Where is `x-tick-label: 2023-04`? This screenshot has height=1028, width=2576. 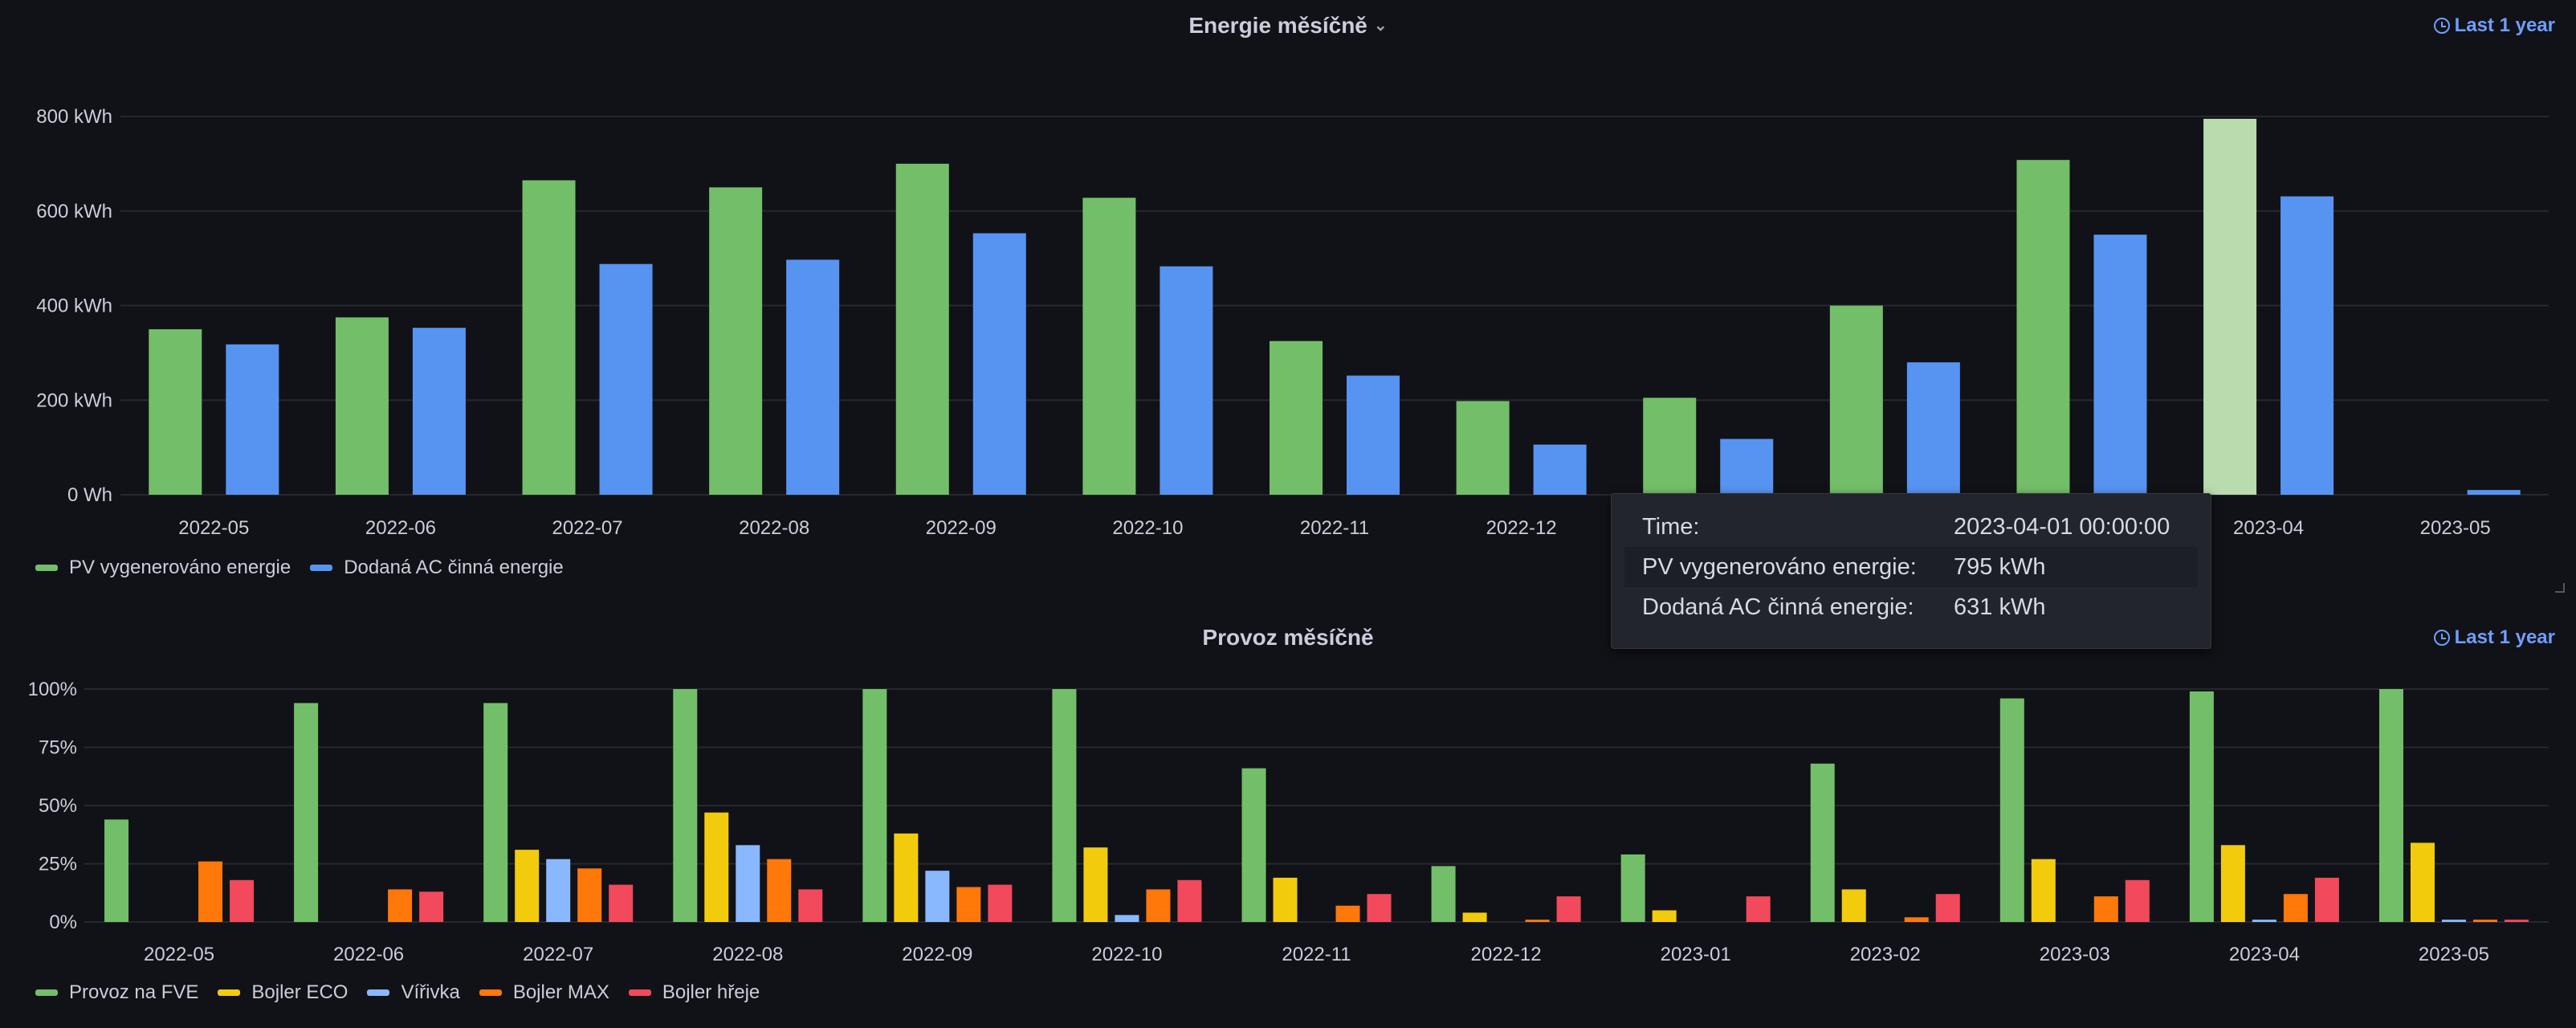
x-tick-label: 2023-04 is located at coordinates (2264, 954).